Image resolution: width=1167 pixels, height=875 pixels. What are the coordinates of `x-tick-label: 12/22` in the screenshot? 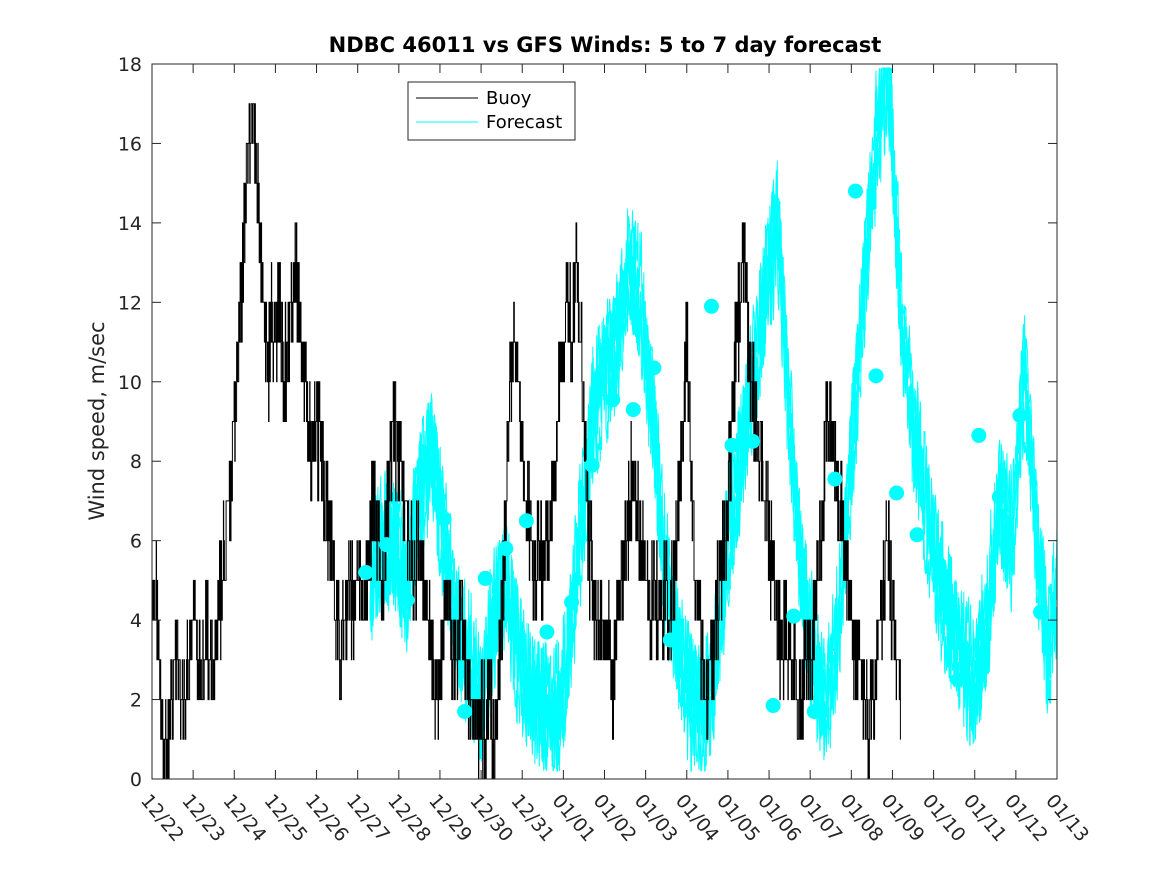 It's located at (162, 818).